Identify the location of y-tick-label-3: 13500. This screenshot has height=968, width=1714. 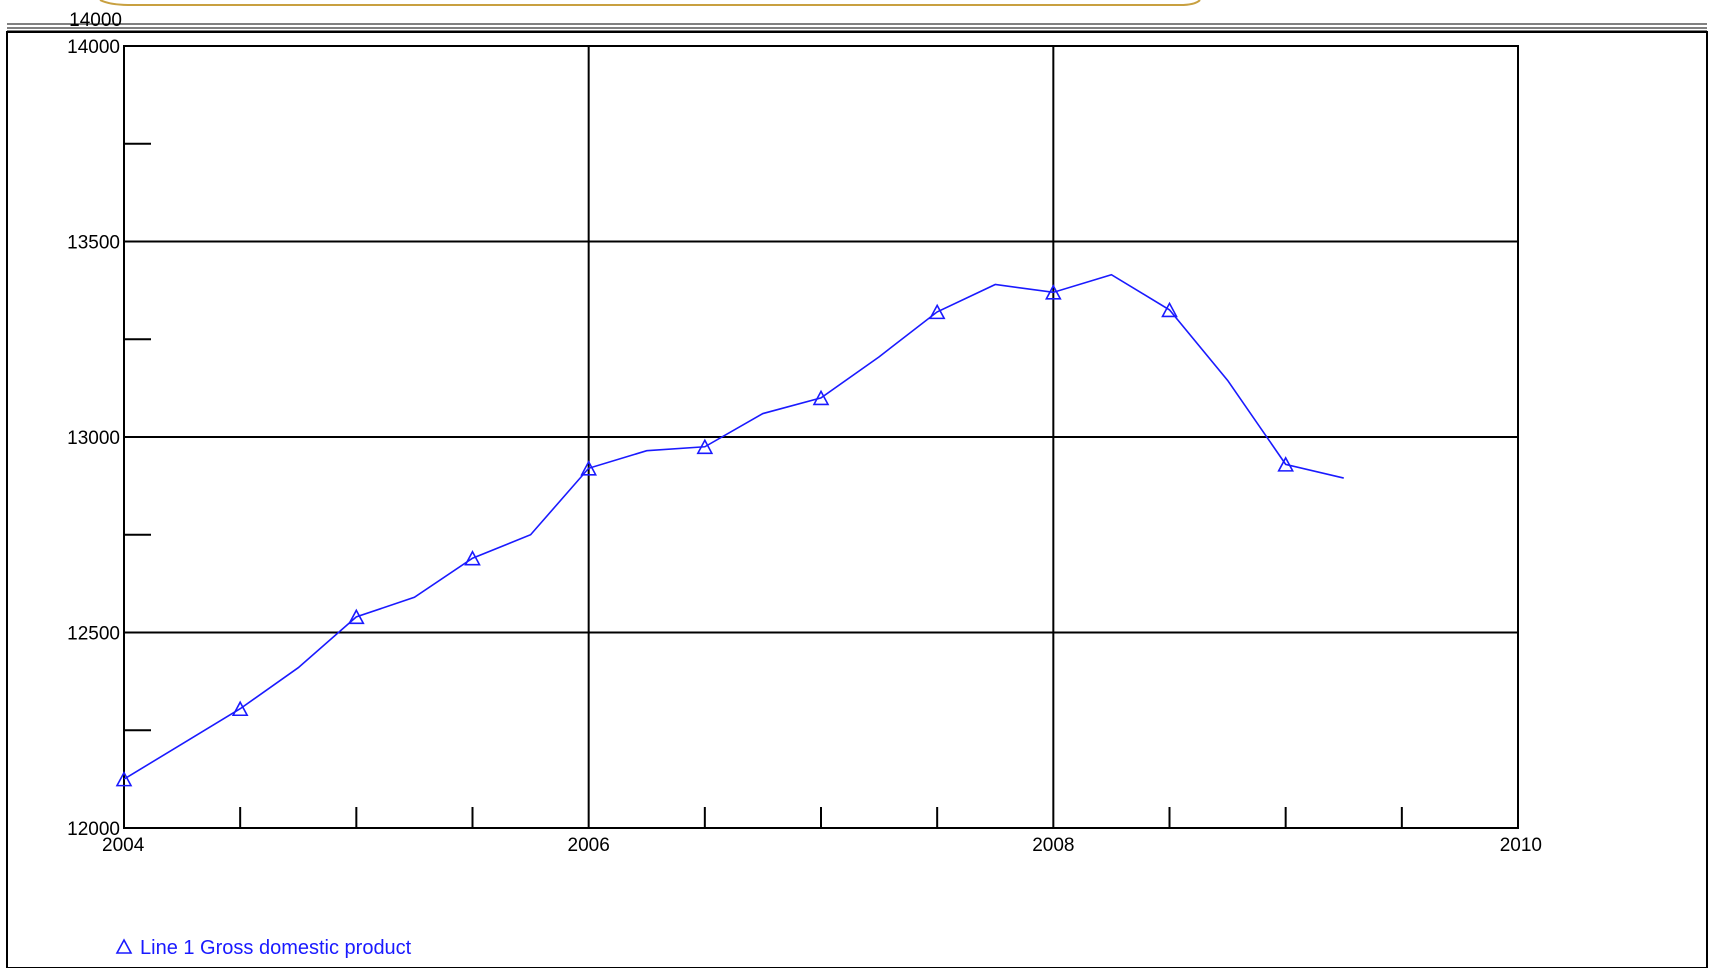
(93, 243).